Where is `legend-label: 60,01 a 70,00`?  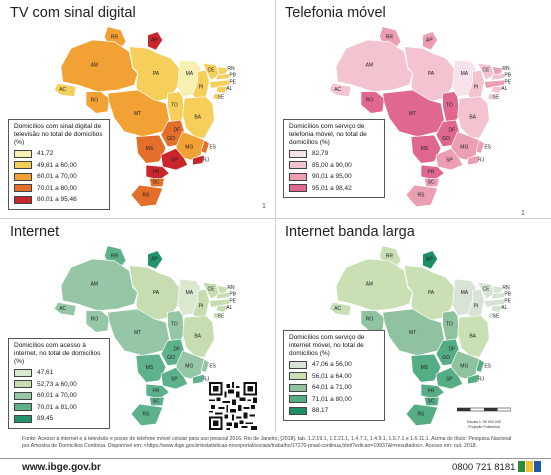
legend-label: 60,01 a 70,00 is located at coordinates (57, 396).